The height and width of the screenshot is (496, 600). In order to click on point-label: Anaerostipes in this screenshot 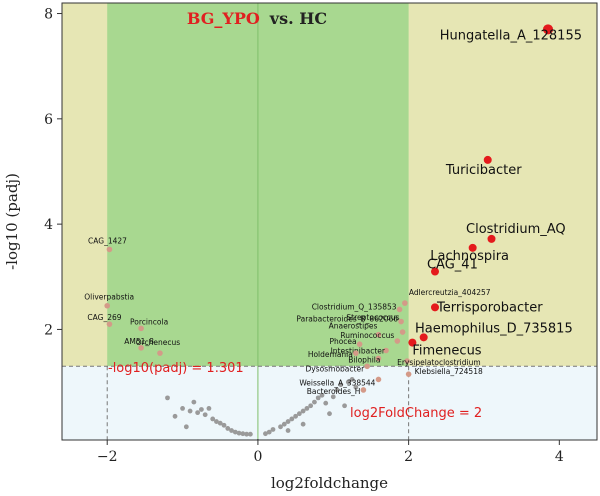, I will do `click(353, 326)`.